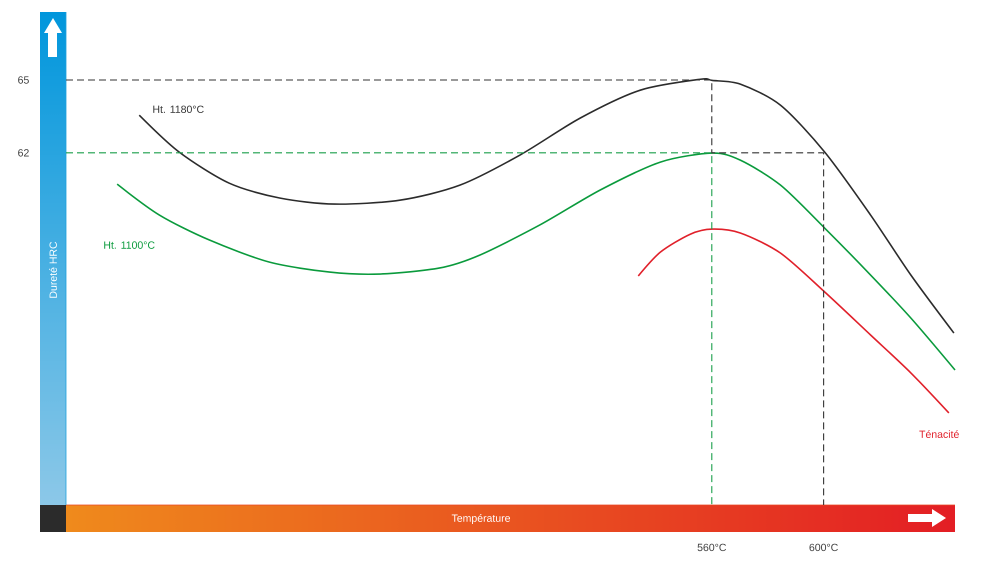  I want to click on x-tick-label: 600°C, so click(823, 548).